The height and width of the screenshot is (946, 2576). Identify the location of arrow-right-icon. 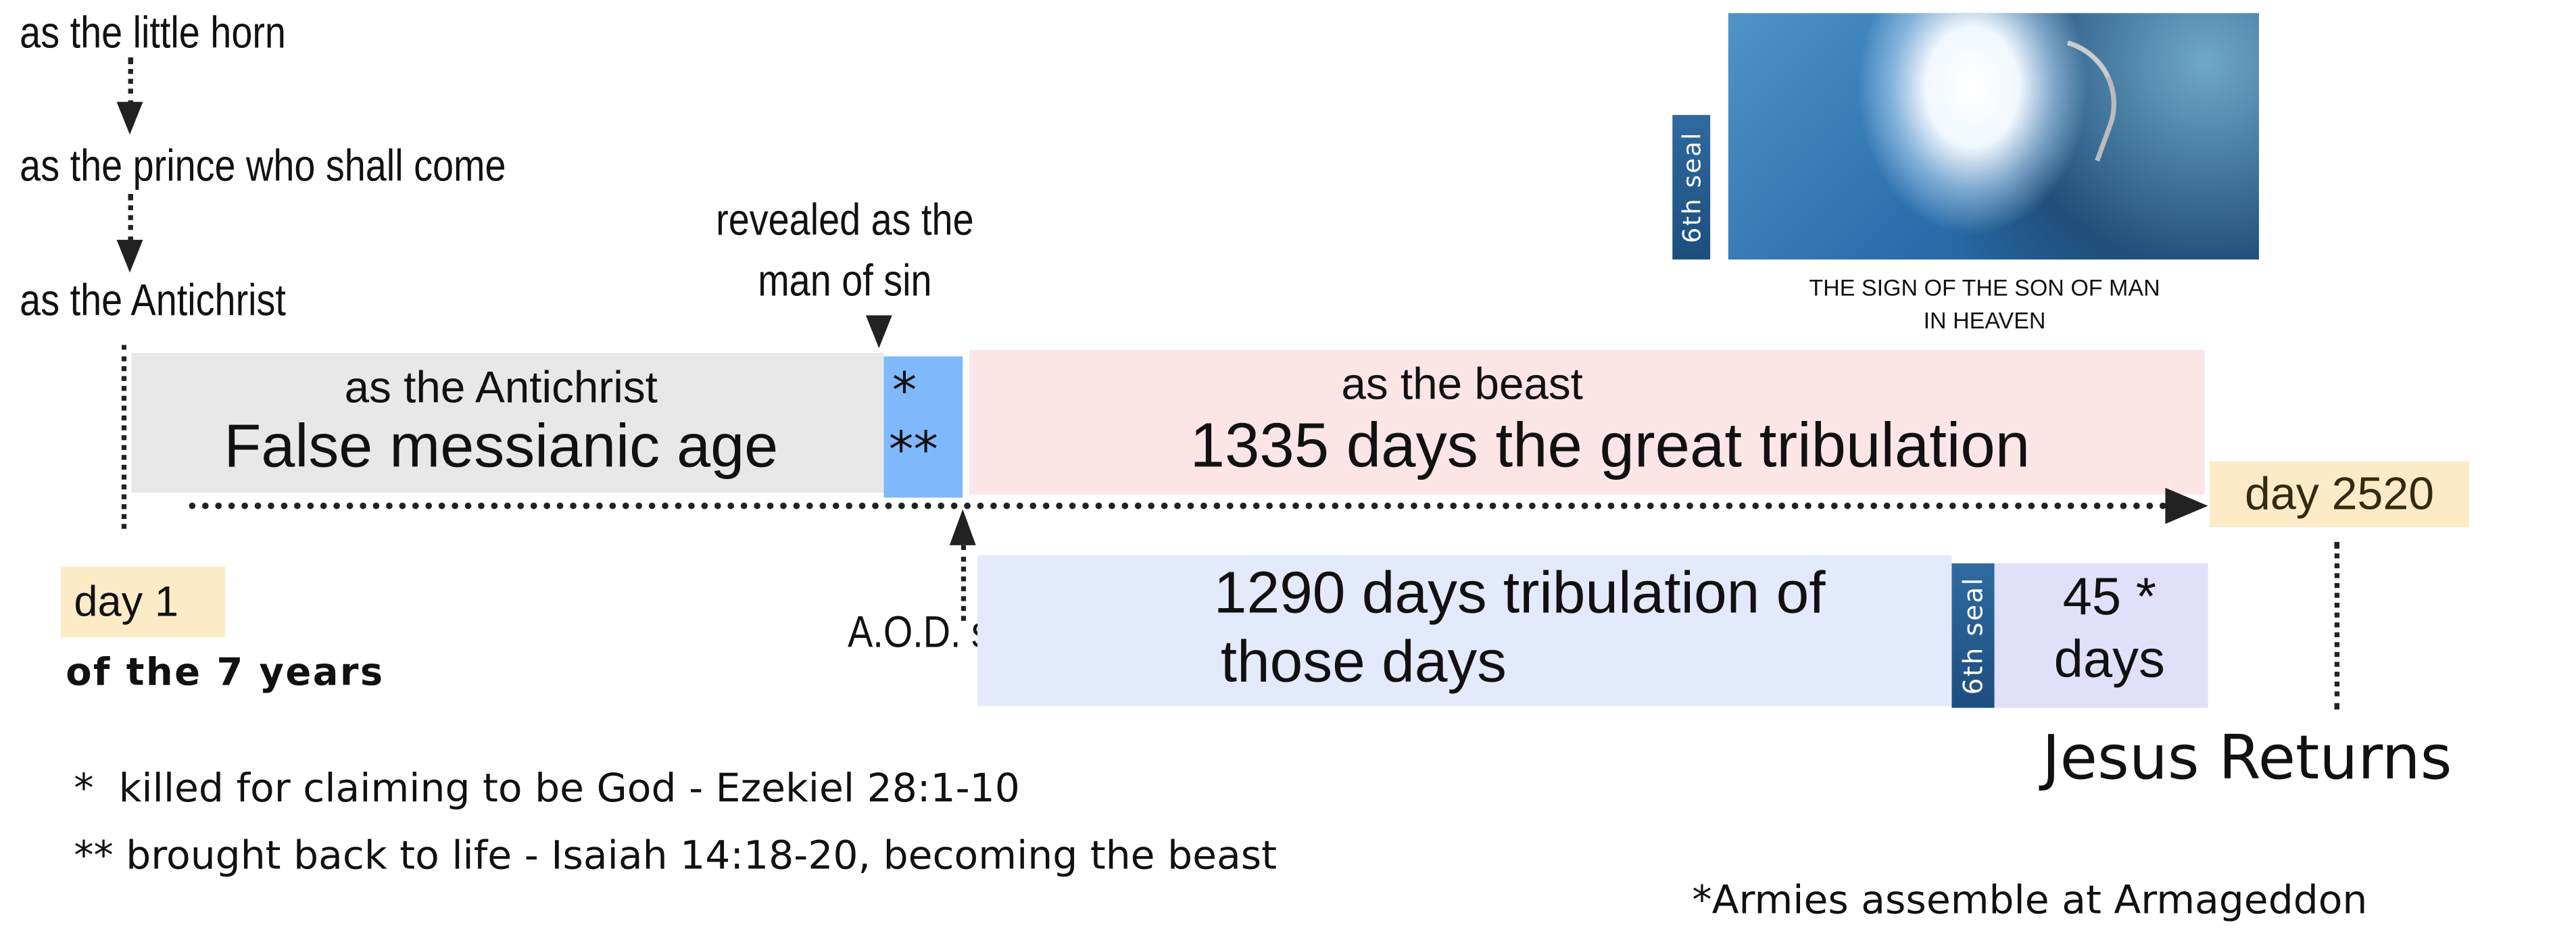
(2186, 506).